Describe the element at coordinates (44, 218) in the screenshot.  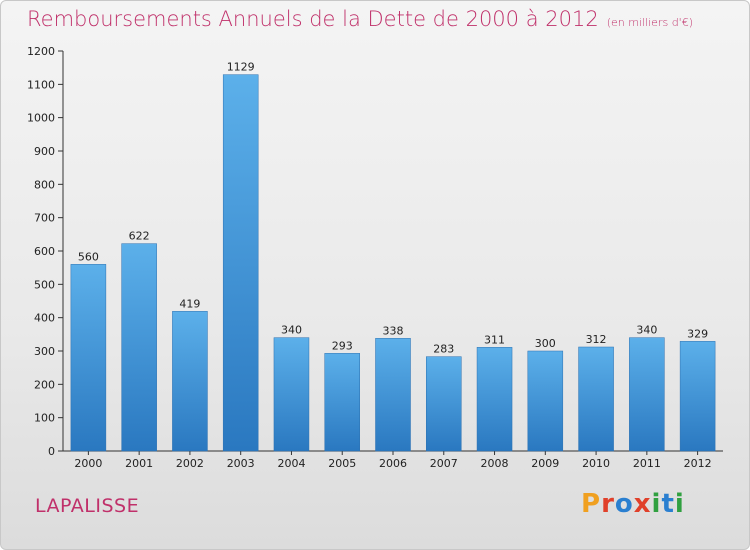
I see `y-tick-label: 700` at that location.